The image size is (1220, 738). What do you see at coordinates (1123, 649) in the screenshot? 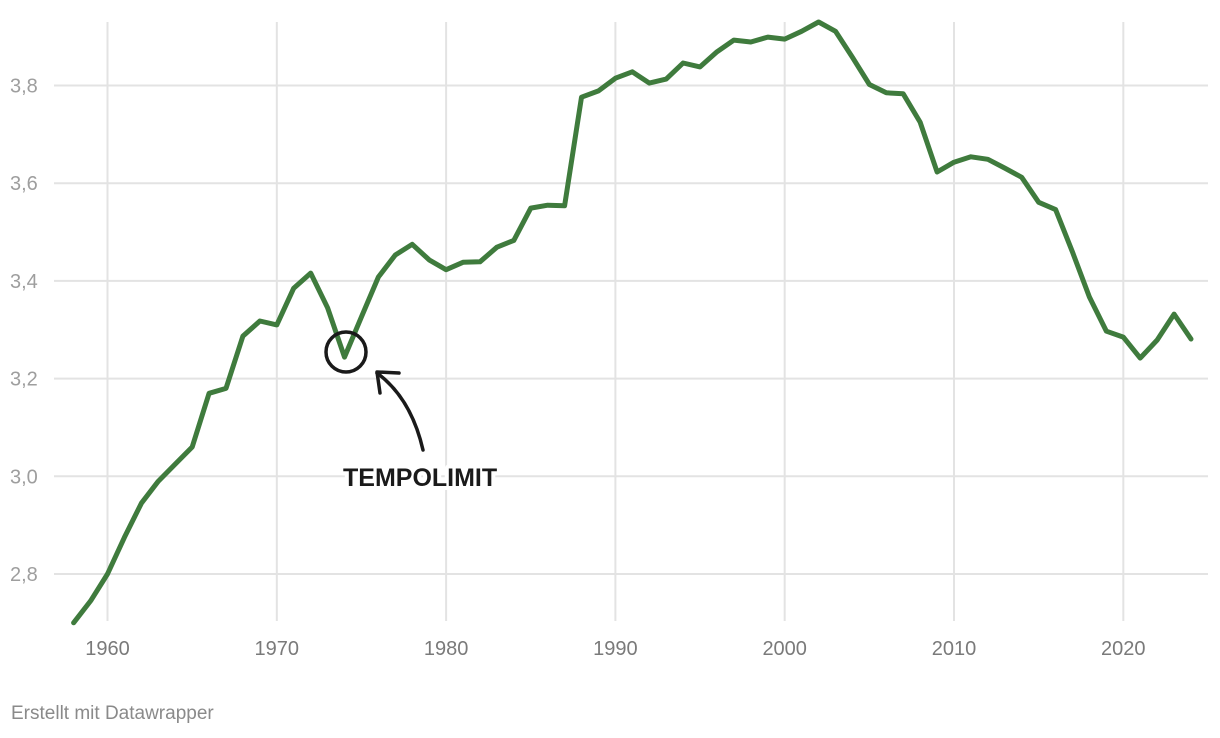
I see `x-tick-label: 2020` at bounding box center [1123, 649].